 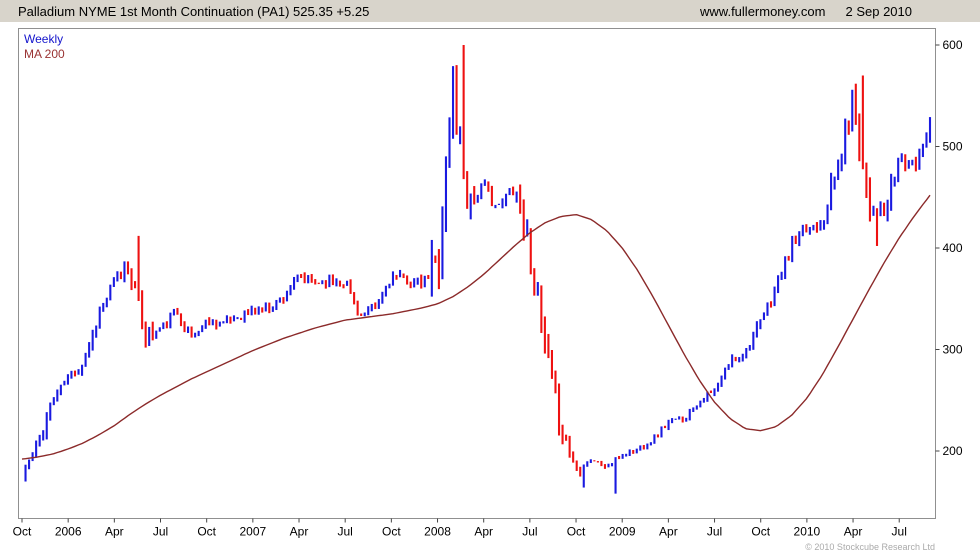 What do you see at coordinates (44, 54) in the screenshot?
I see `legend-ma200-label: MA 200` at bounding box center [44, 54].